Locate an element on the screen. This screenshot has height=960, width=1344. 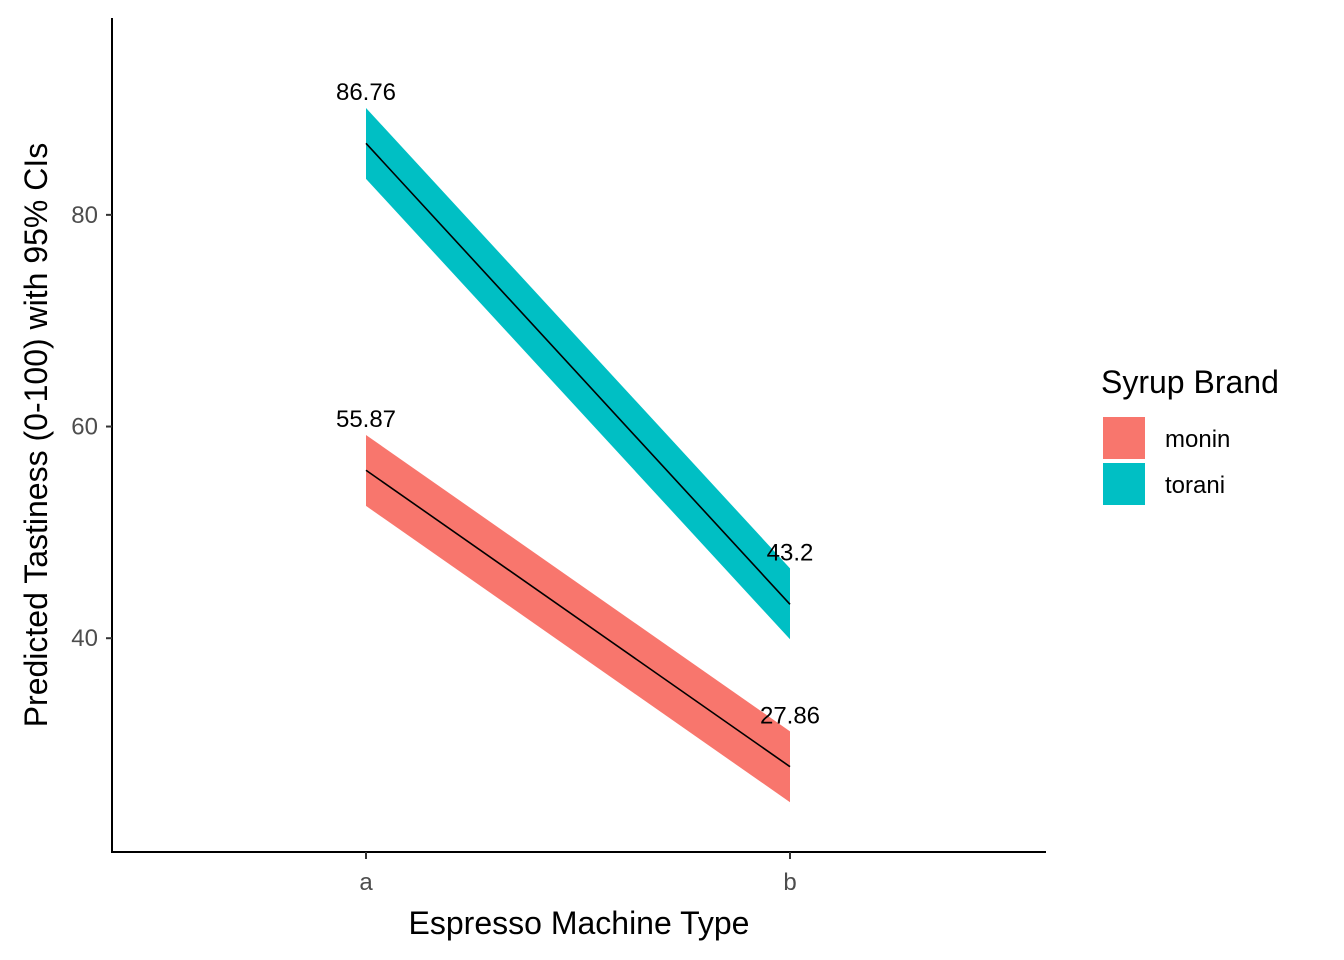
y-tick-label: 60 is located at coordinates (84, 427).